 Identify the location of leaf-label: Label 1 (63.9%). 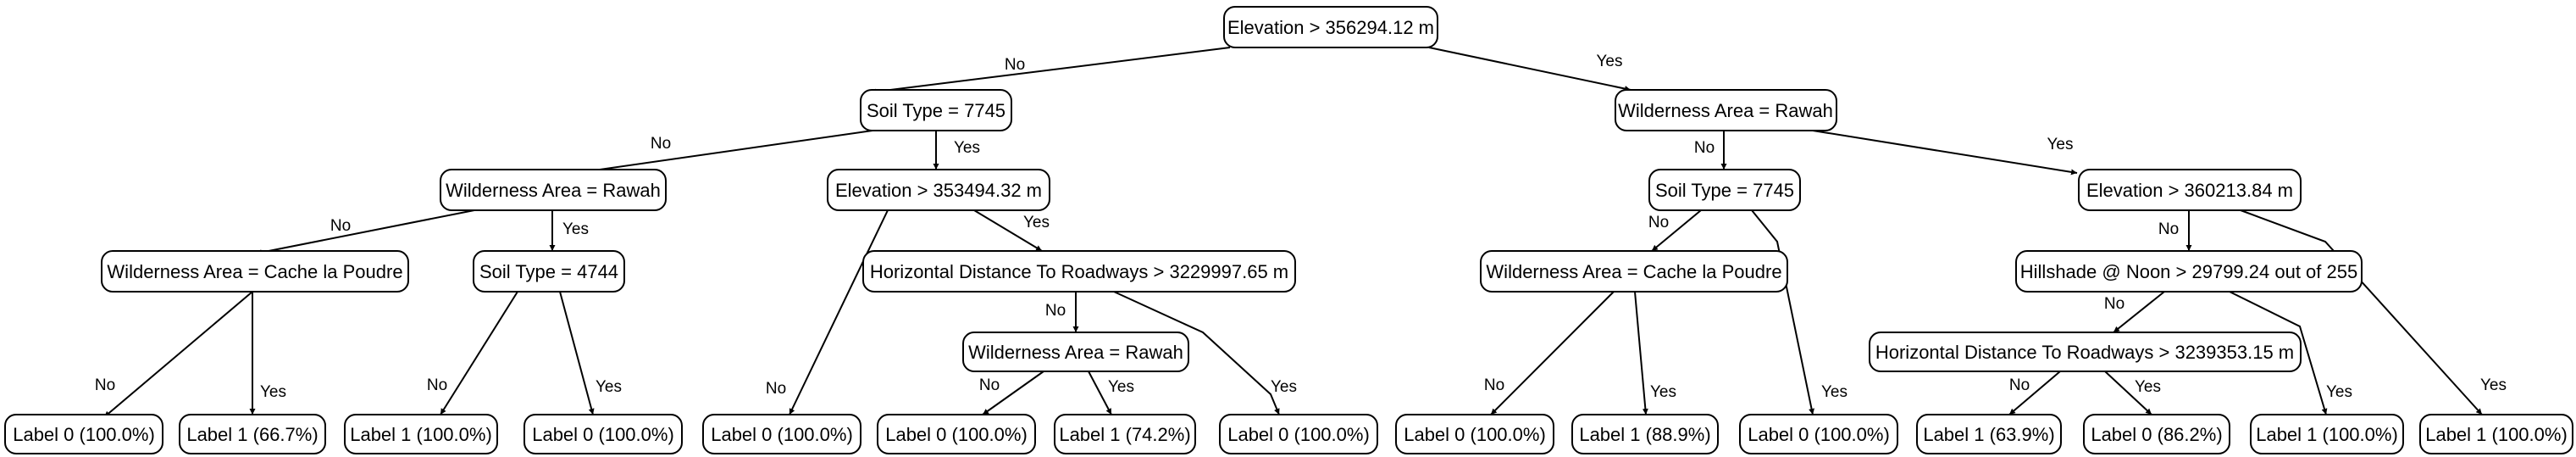
(1988, 434).